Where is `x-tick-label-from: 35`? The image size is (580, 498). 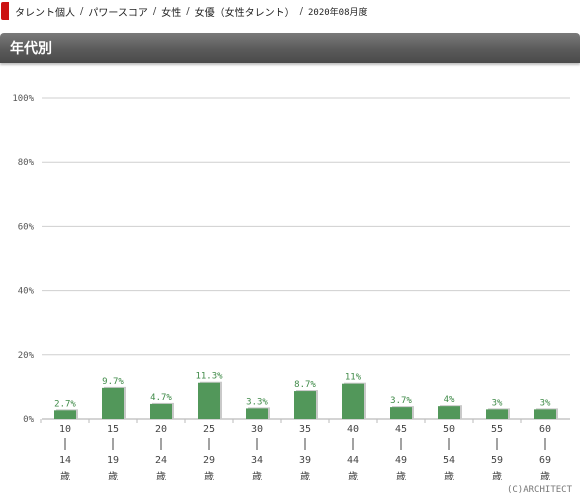
x-tick-label-from: 35 is located at coordinates (305, 429).